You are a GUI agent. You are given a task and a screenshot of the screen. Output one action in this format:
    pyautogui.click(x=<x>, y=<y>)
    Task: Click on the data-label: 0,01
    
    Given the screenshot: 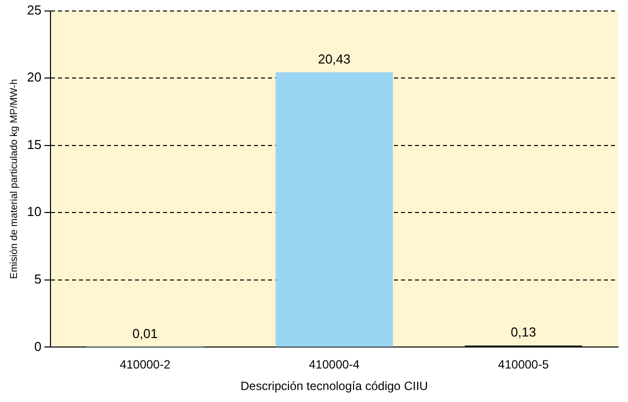 What is the action you would take?
    pyautogui.click(x=145, y=334)
    